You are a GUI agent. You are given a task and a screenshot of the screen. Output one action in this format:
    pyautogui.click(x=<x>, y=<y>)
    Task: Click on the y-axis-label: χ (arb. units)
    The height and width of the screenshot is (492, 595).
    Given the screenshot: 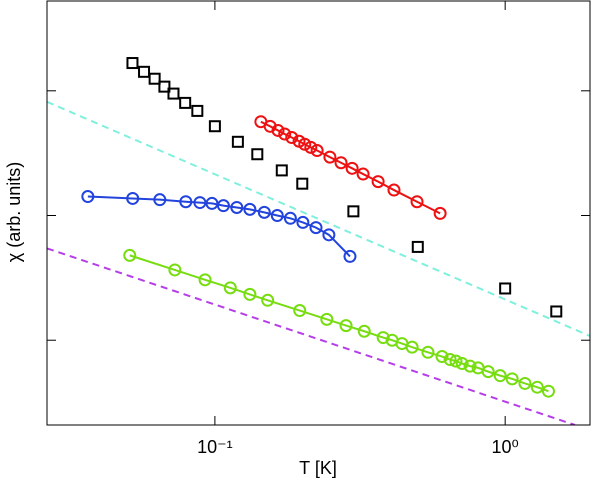 What is the action you would take?
    pyautogui.click(x=14, y=212)
    